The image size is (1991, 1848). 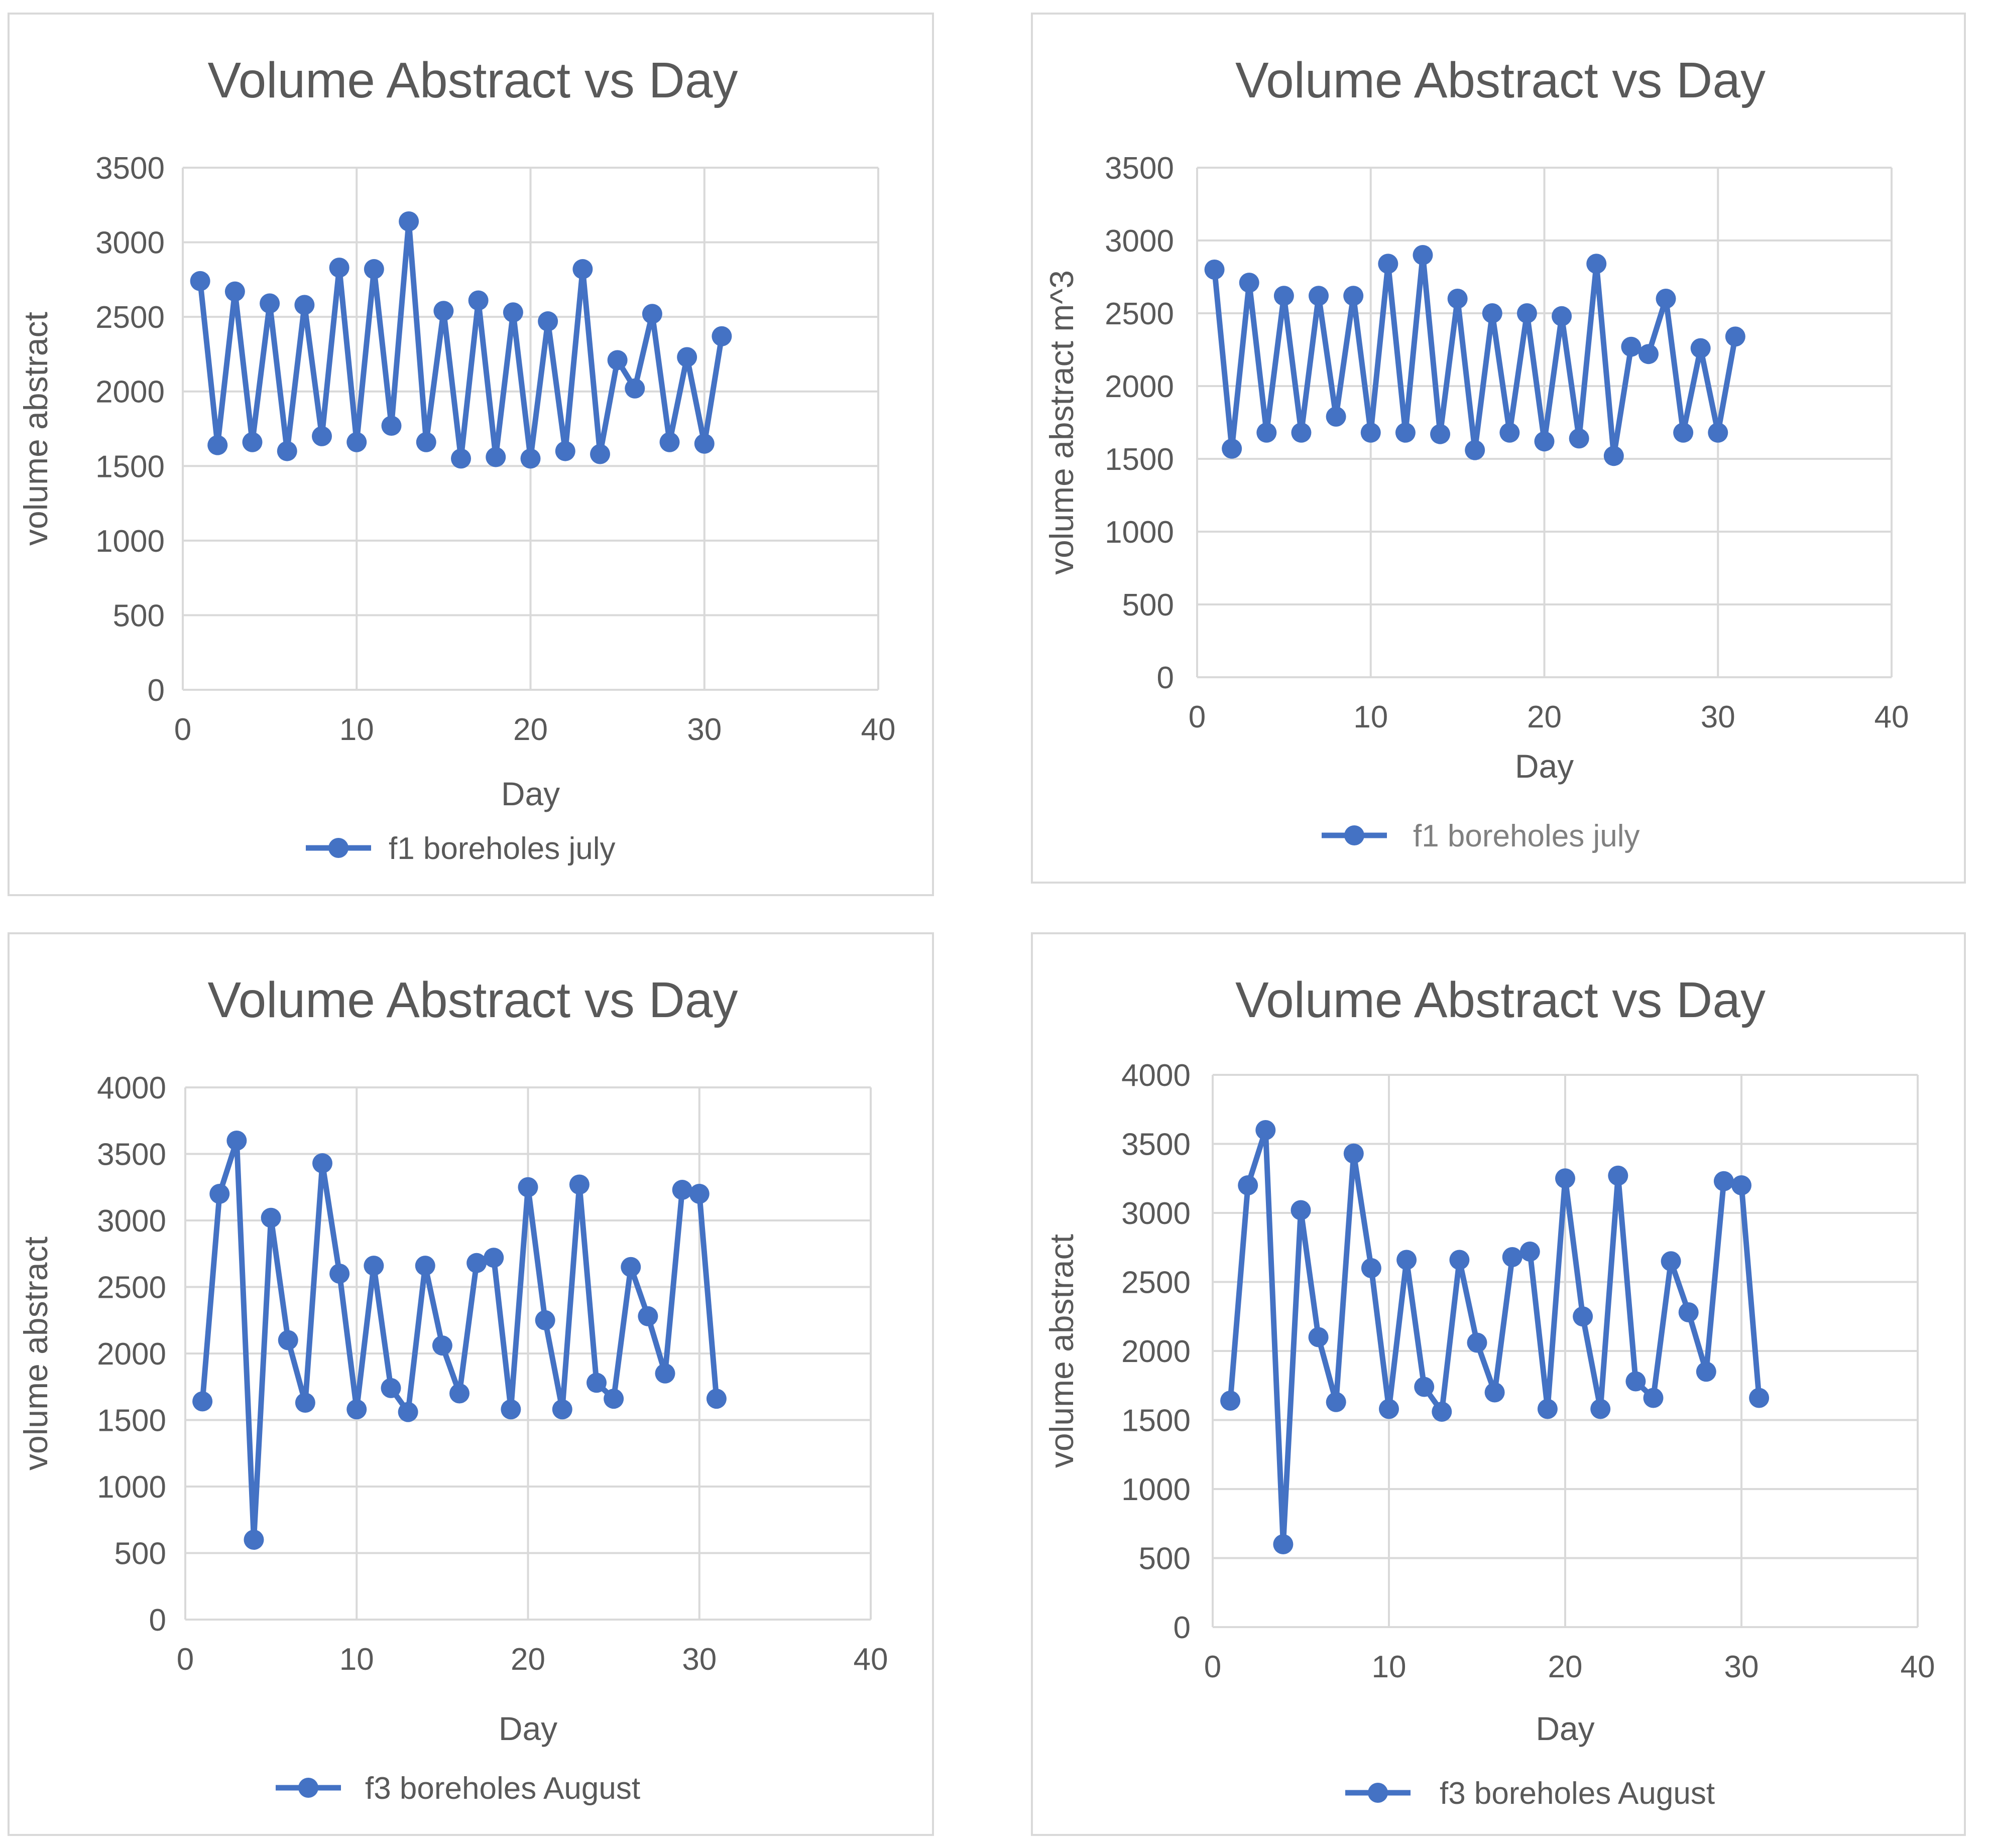 What do you see at coordinates (461, 339) in the screenshot?
I see `series-line` at bounding box center [461, 339].